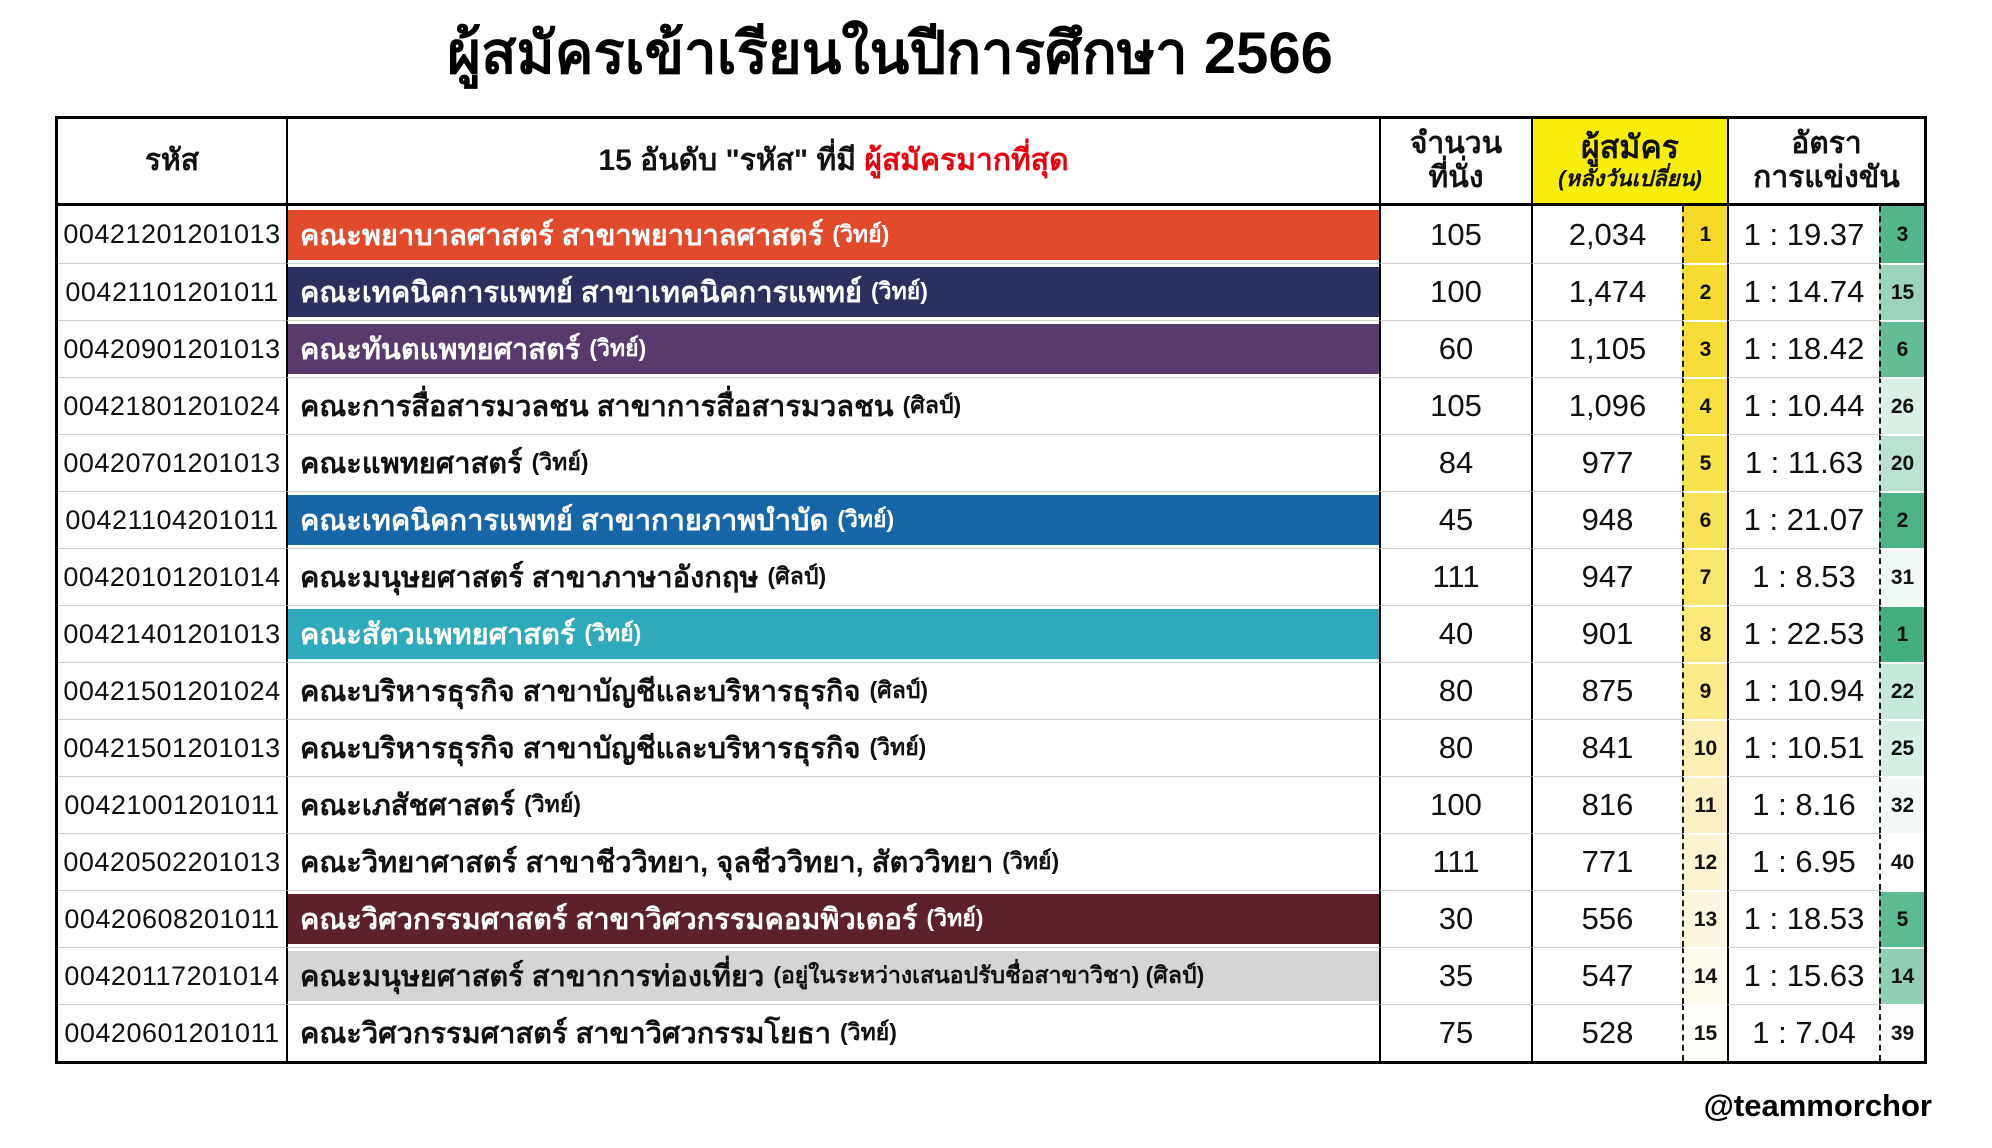 This screenshot has width=1992, height=1148. What do you see at coordinates (411, 464) in the screenshot?
I see `faculty-name: คณะแพทยศาสตร์` at bounding box center [411, 464].